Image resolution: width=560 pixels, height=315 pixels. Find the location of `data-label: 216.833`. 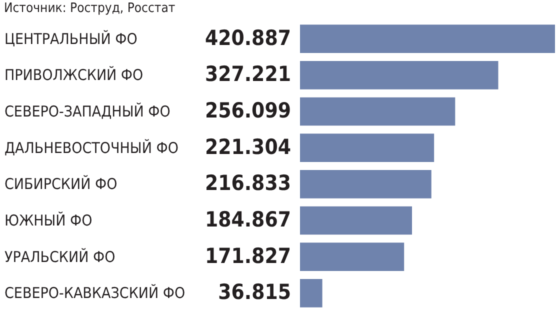

data-label: 216.833 is located at coordinates (247, 183).